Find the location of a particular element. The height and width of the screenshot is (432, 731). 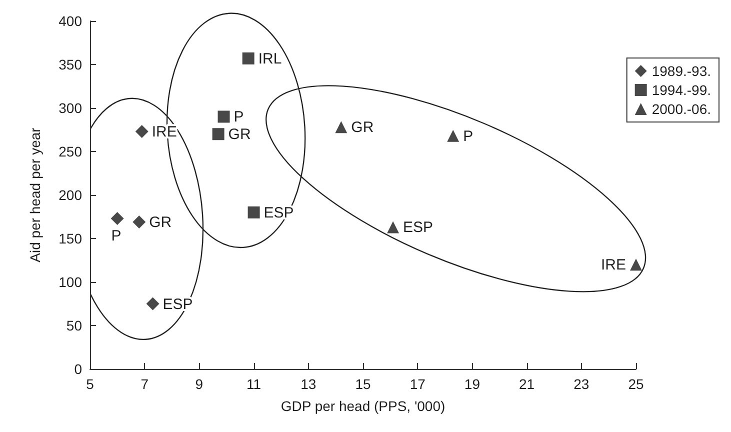

x-tick-label: 21 is located at coordinates (527, 384).